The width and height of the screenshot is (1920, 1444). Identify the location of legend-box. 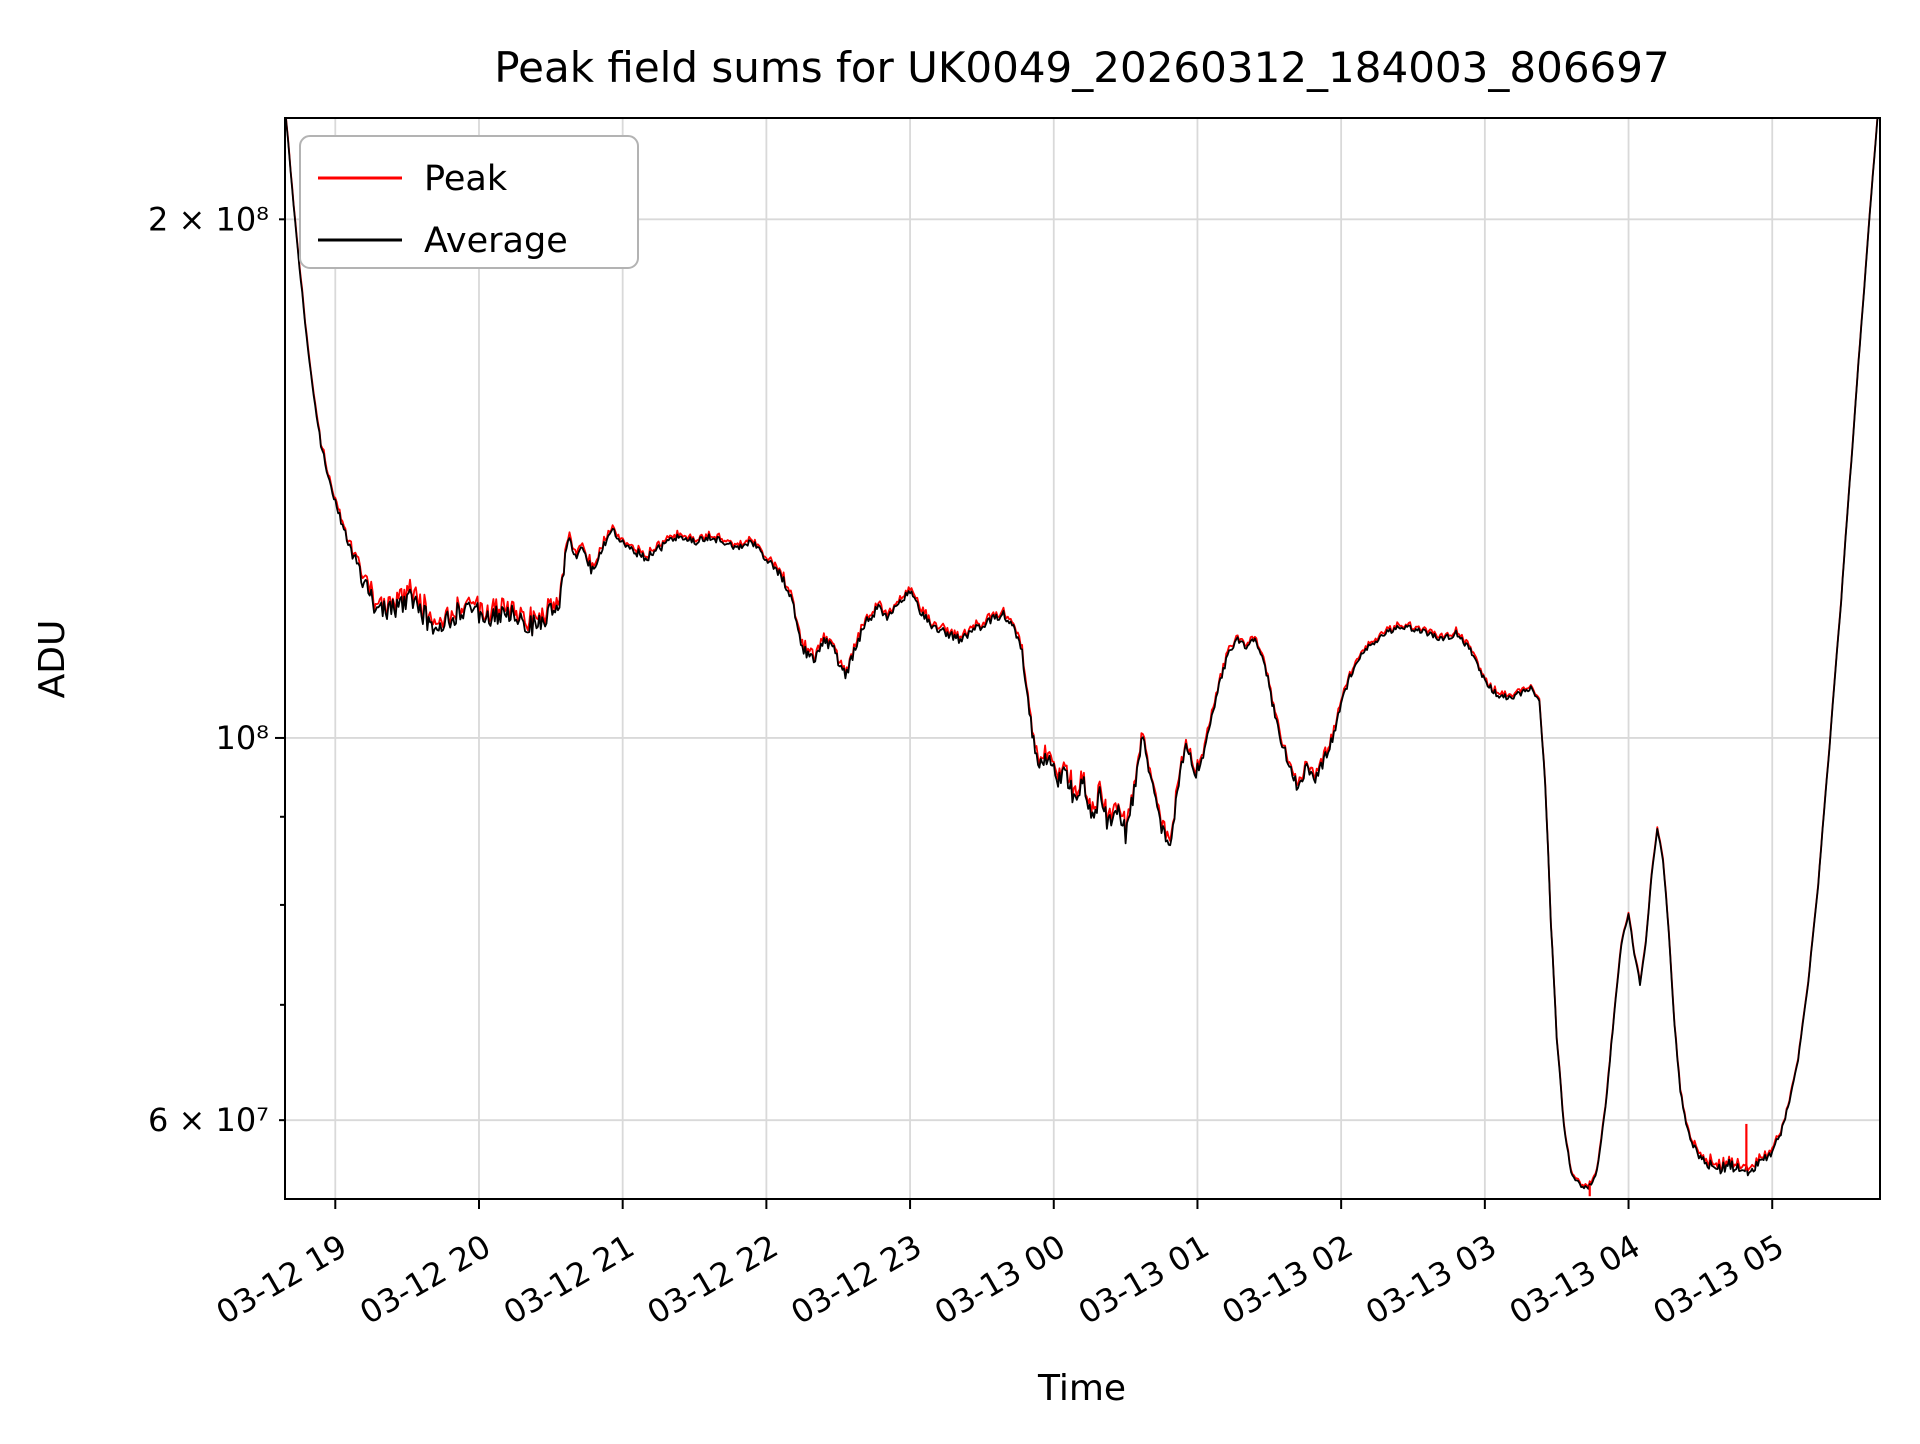
(469, 202).